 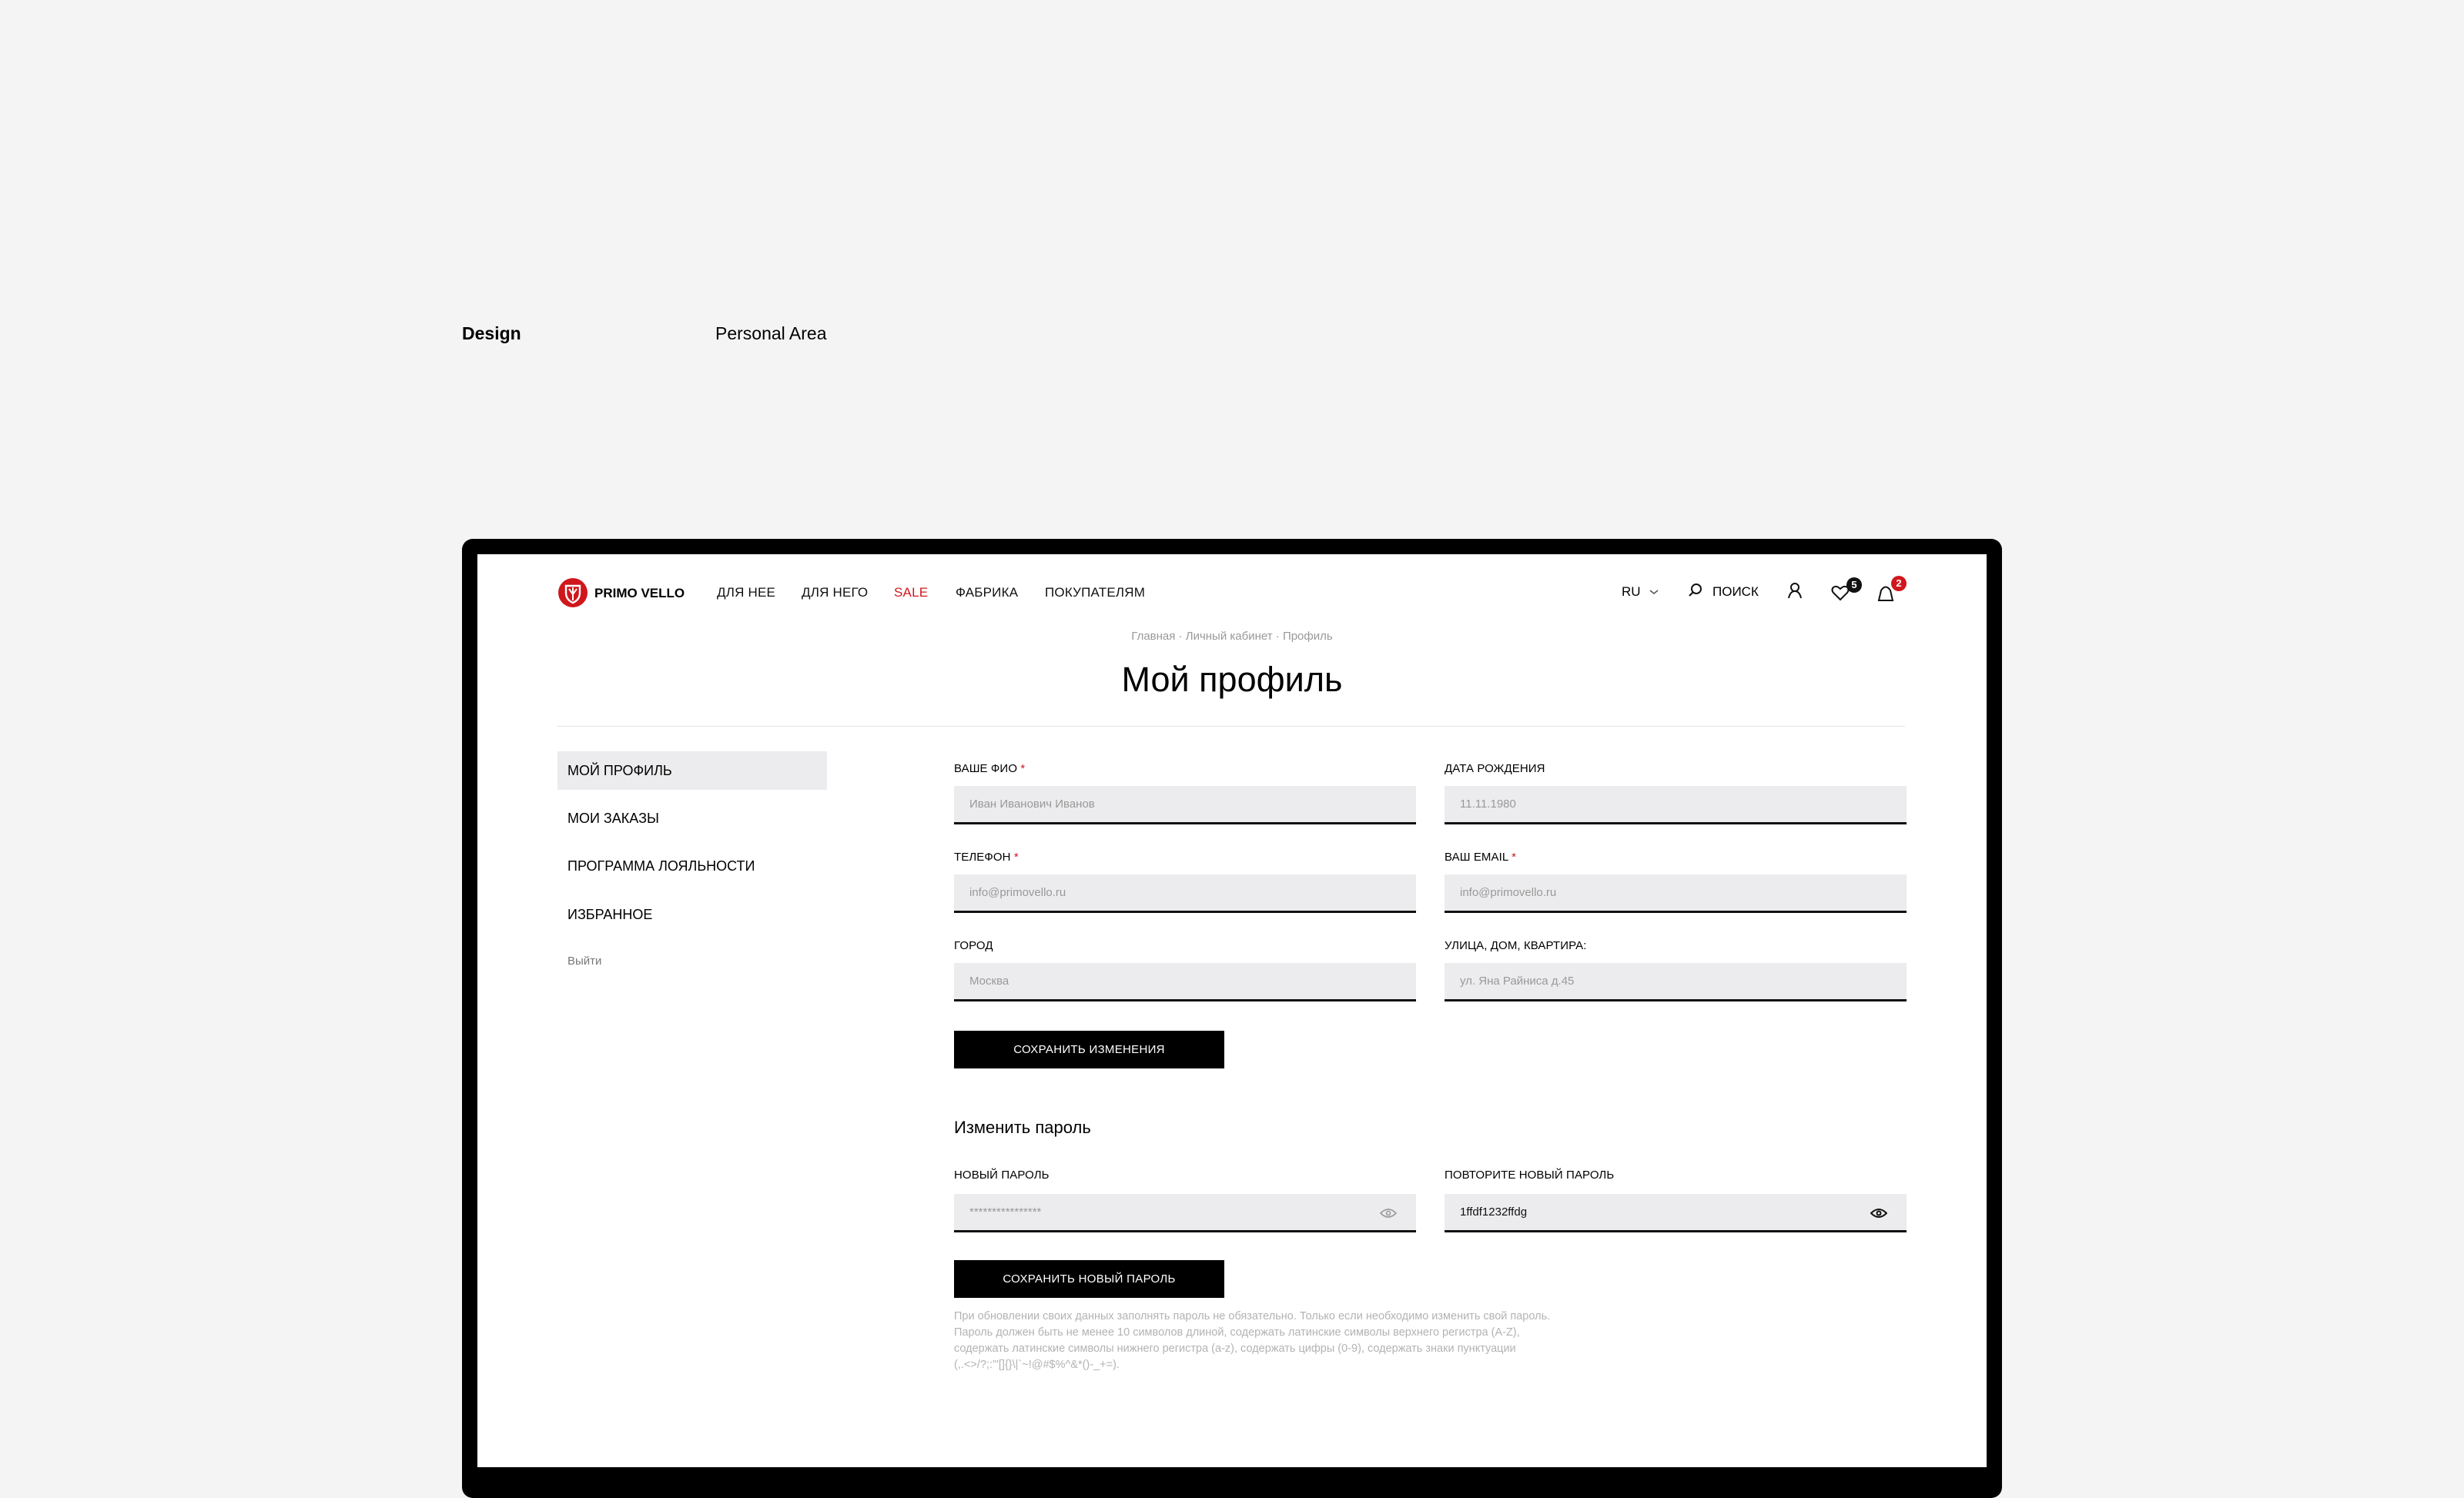 I want to click on new-password-label: НОВЫЙ ПАРОЛЬ, so click(x=1002, y=1175).